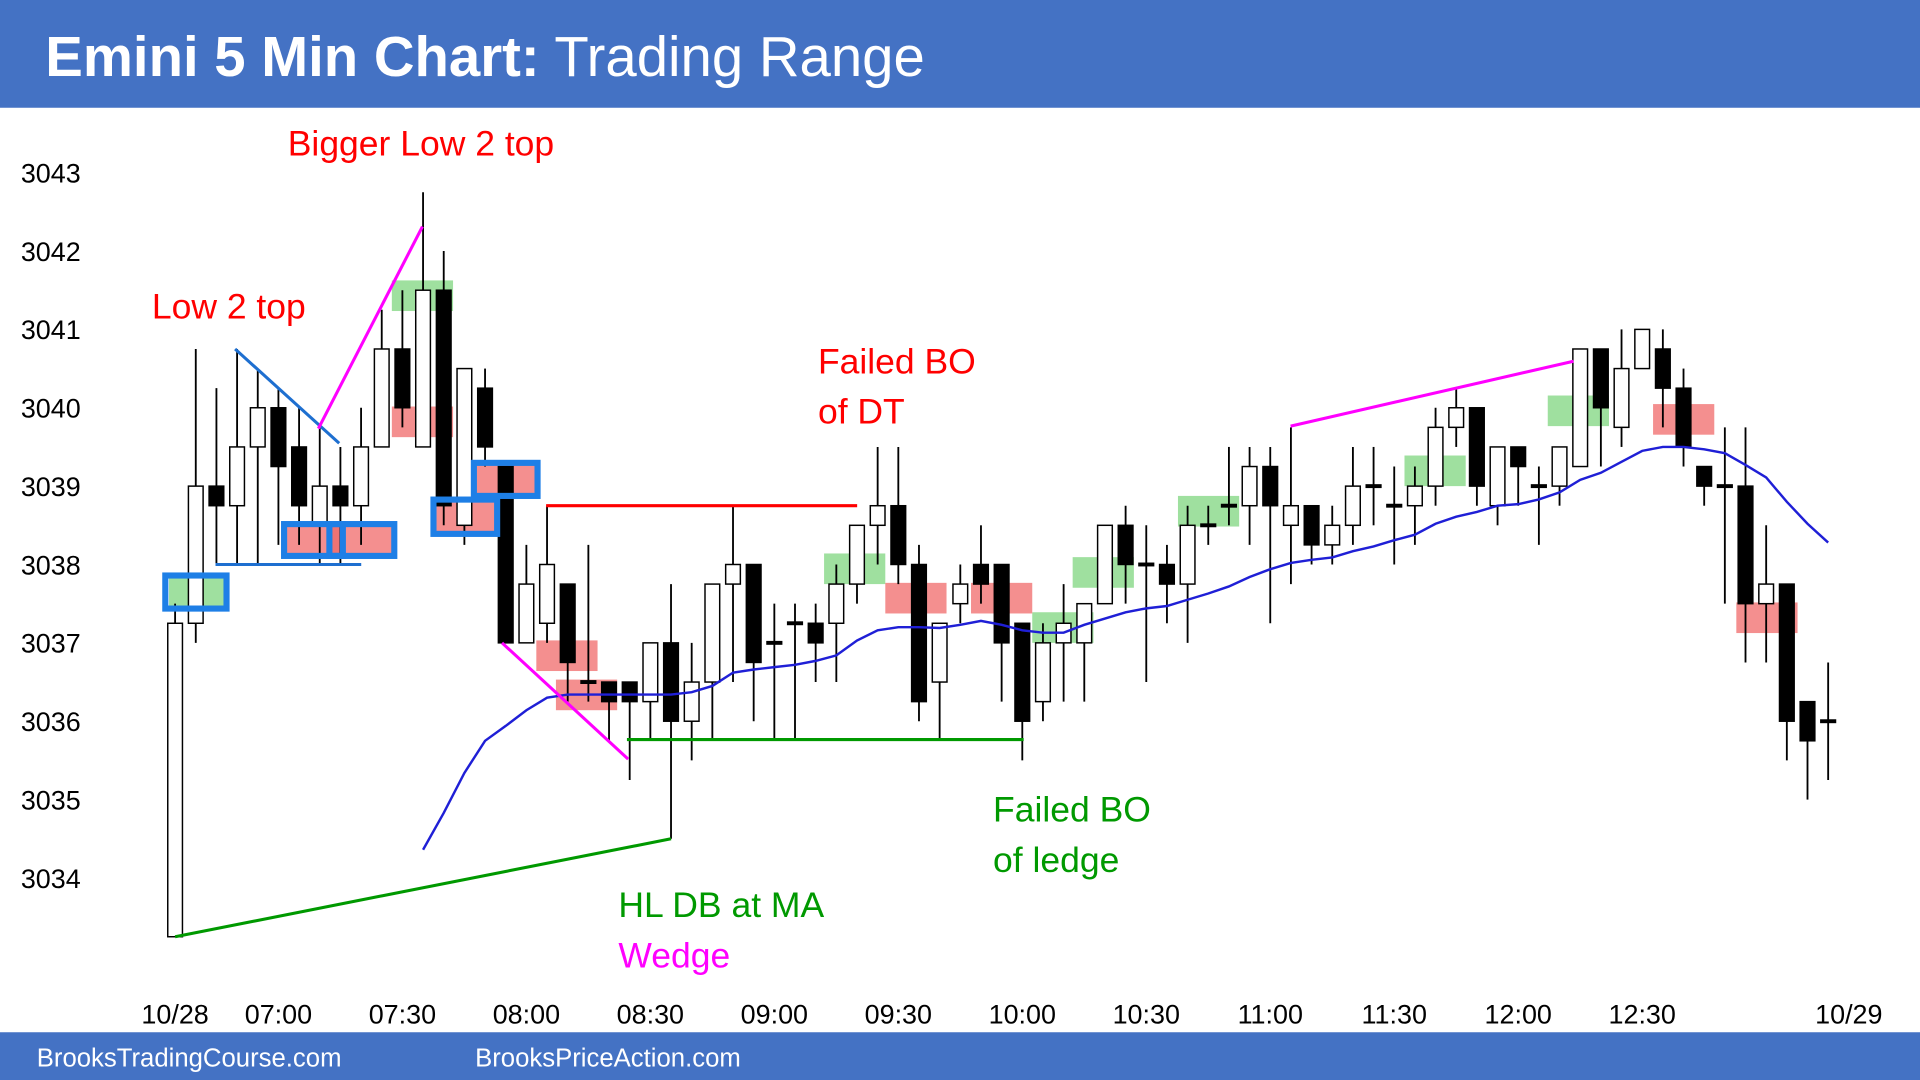 This screenshot has width=1920, height=1080. I want to click on outlines, so click(351, 535).